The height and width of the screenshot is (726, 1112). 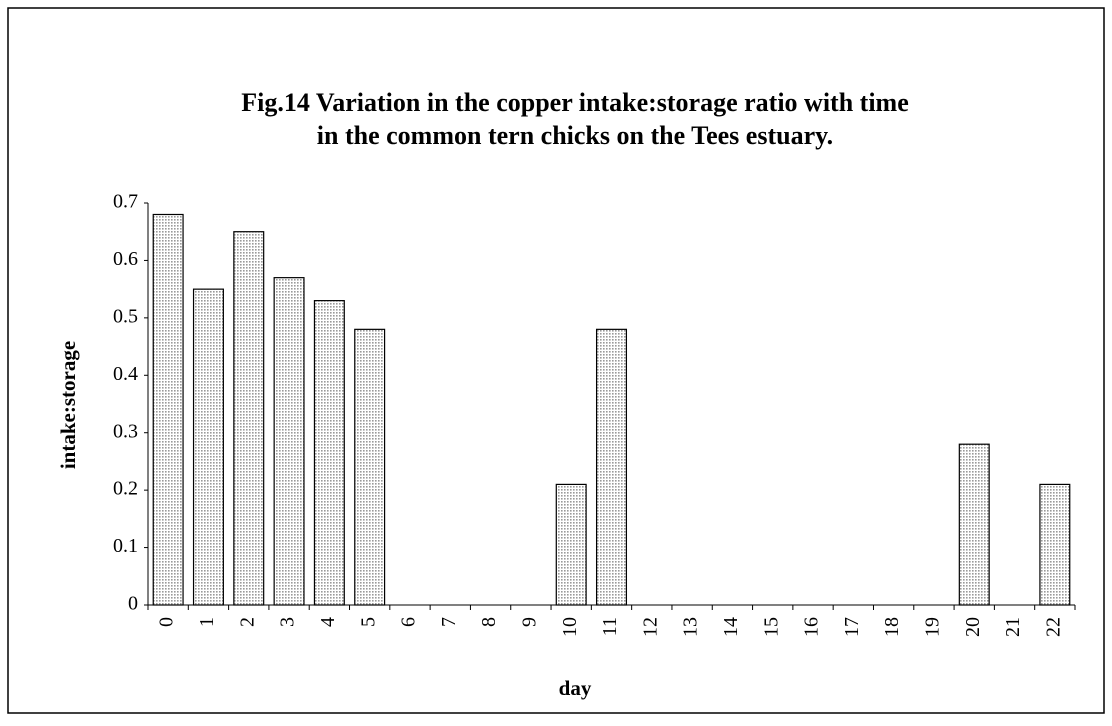 What do you see at coordinates (409, 622) in the screenshot?
I see `x-tick-label: 6` at bounding box center [409, 622].